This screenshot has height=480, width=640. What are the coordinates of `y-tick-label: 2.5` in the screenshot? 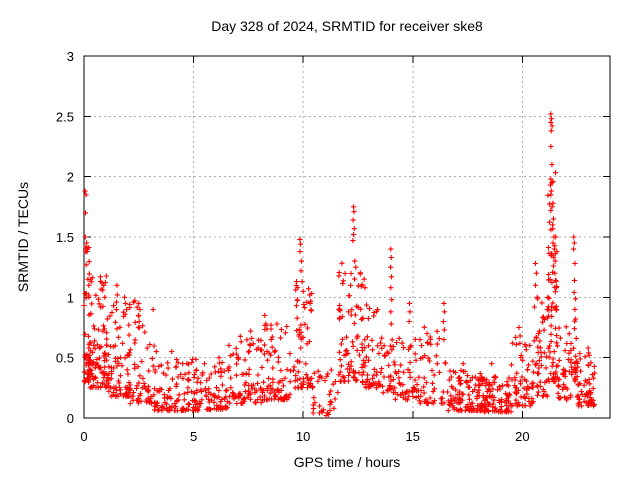 It's located at (65, 116).